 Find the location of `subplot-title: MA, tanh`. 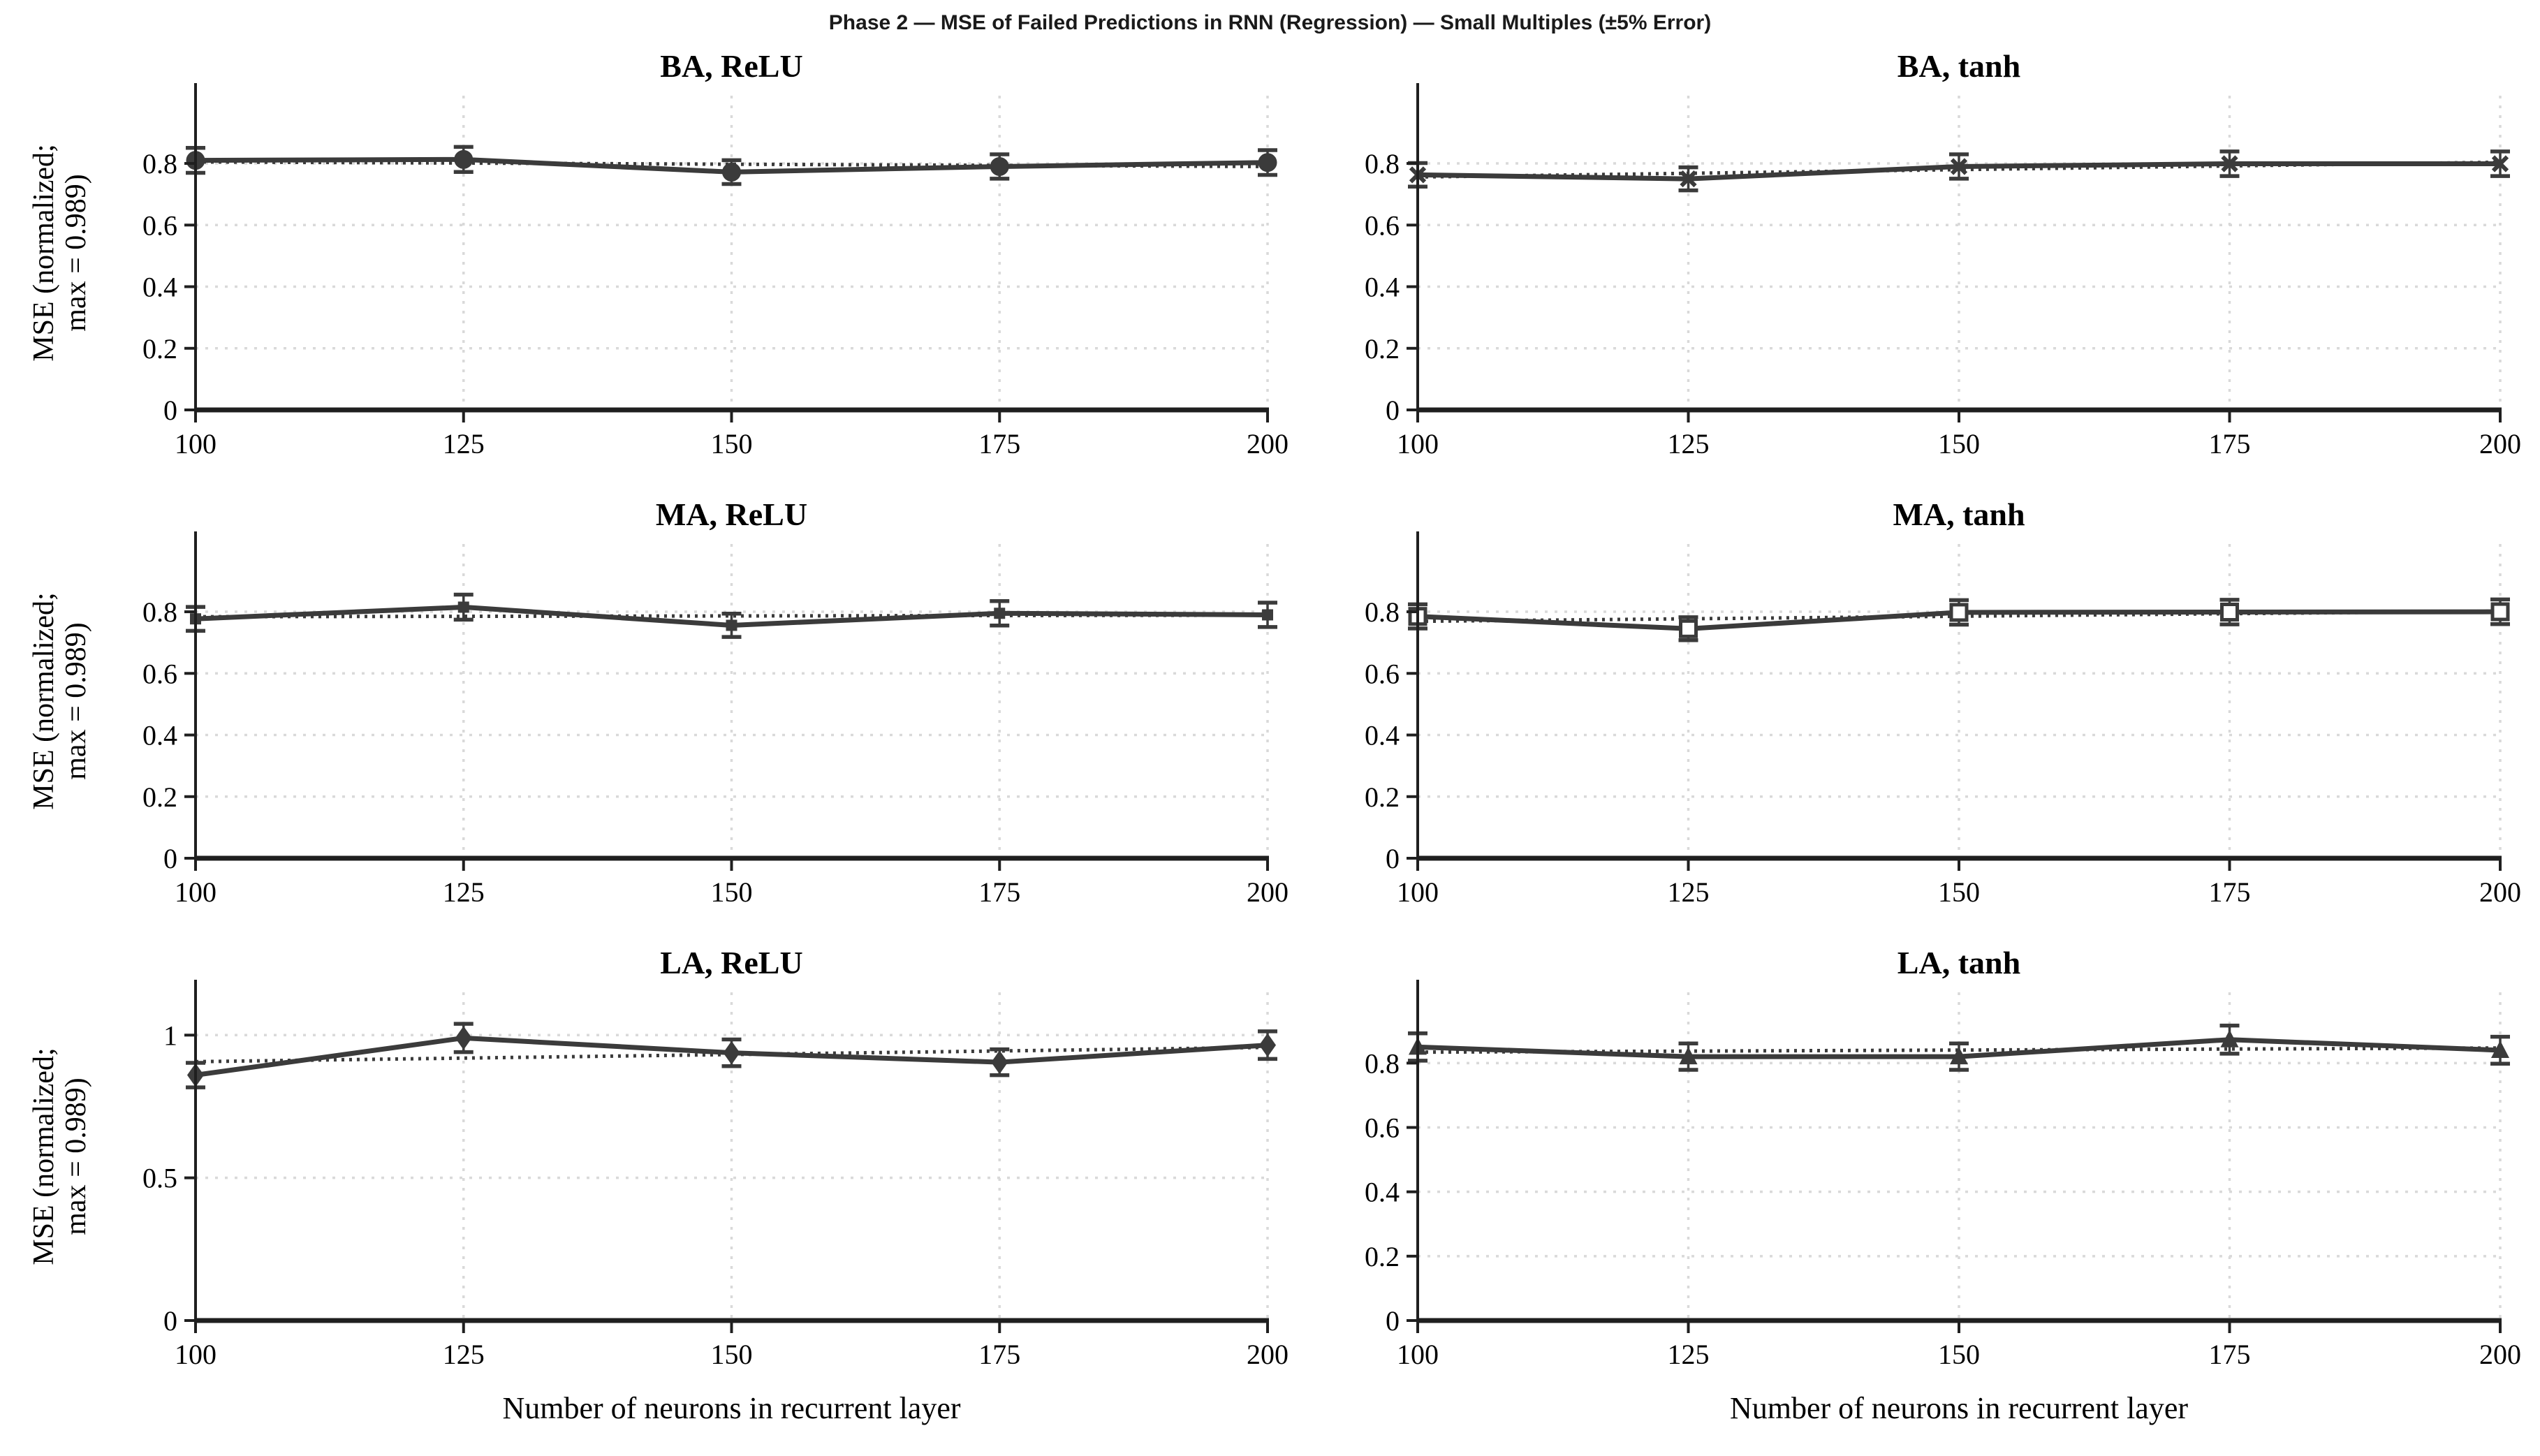

subplot-title: MA, tanh is located at coordinates (1959, 514).